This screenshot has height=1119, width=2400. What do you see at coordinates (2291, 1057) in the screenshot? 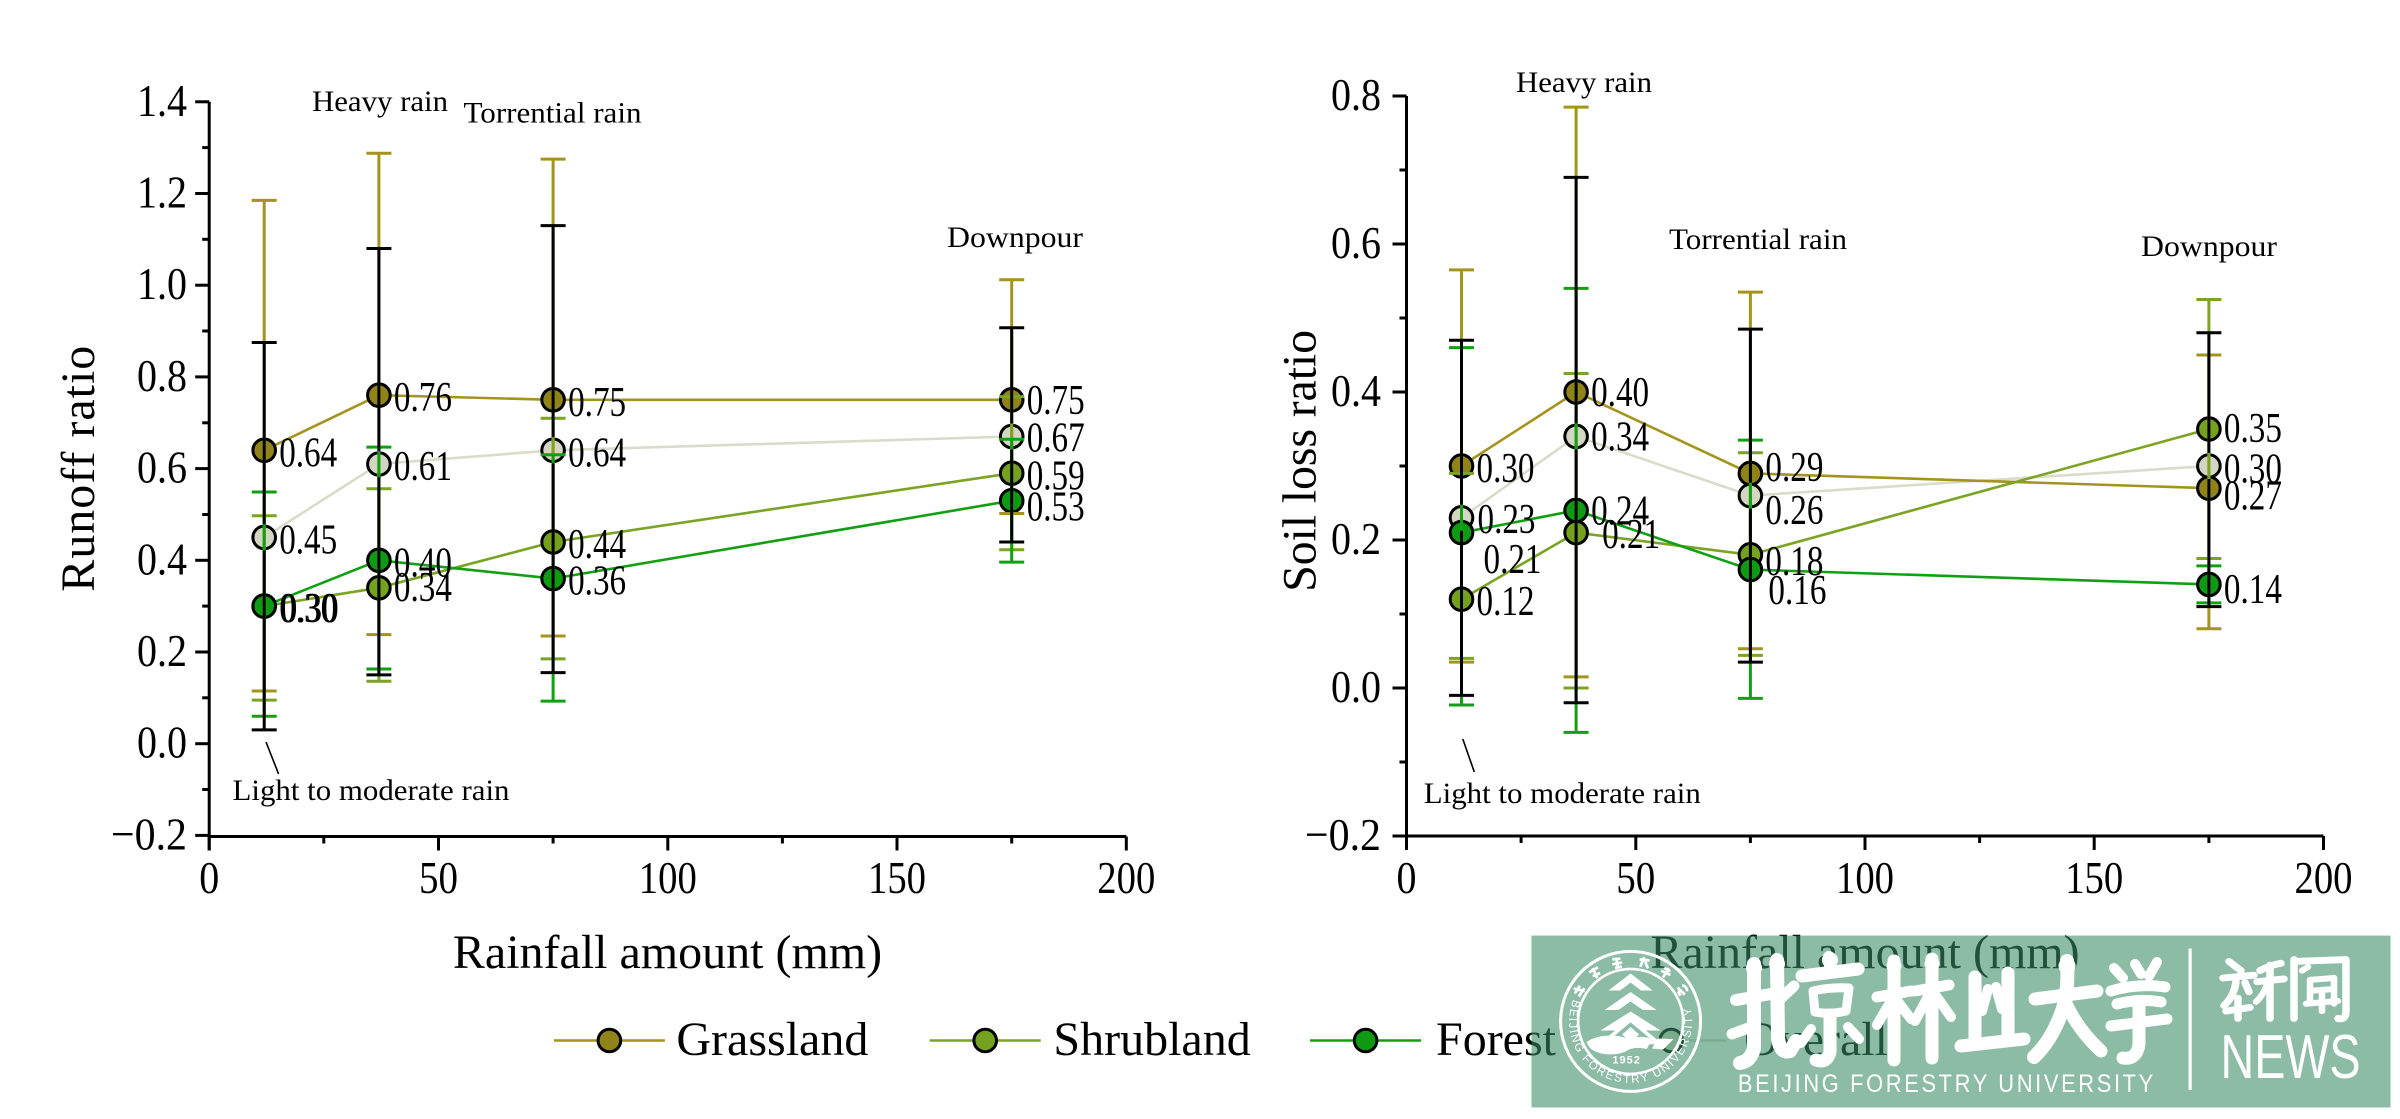
I see `svg-text: NEWS` at bounding box center [2291, 1057].